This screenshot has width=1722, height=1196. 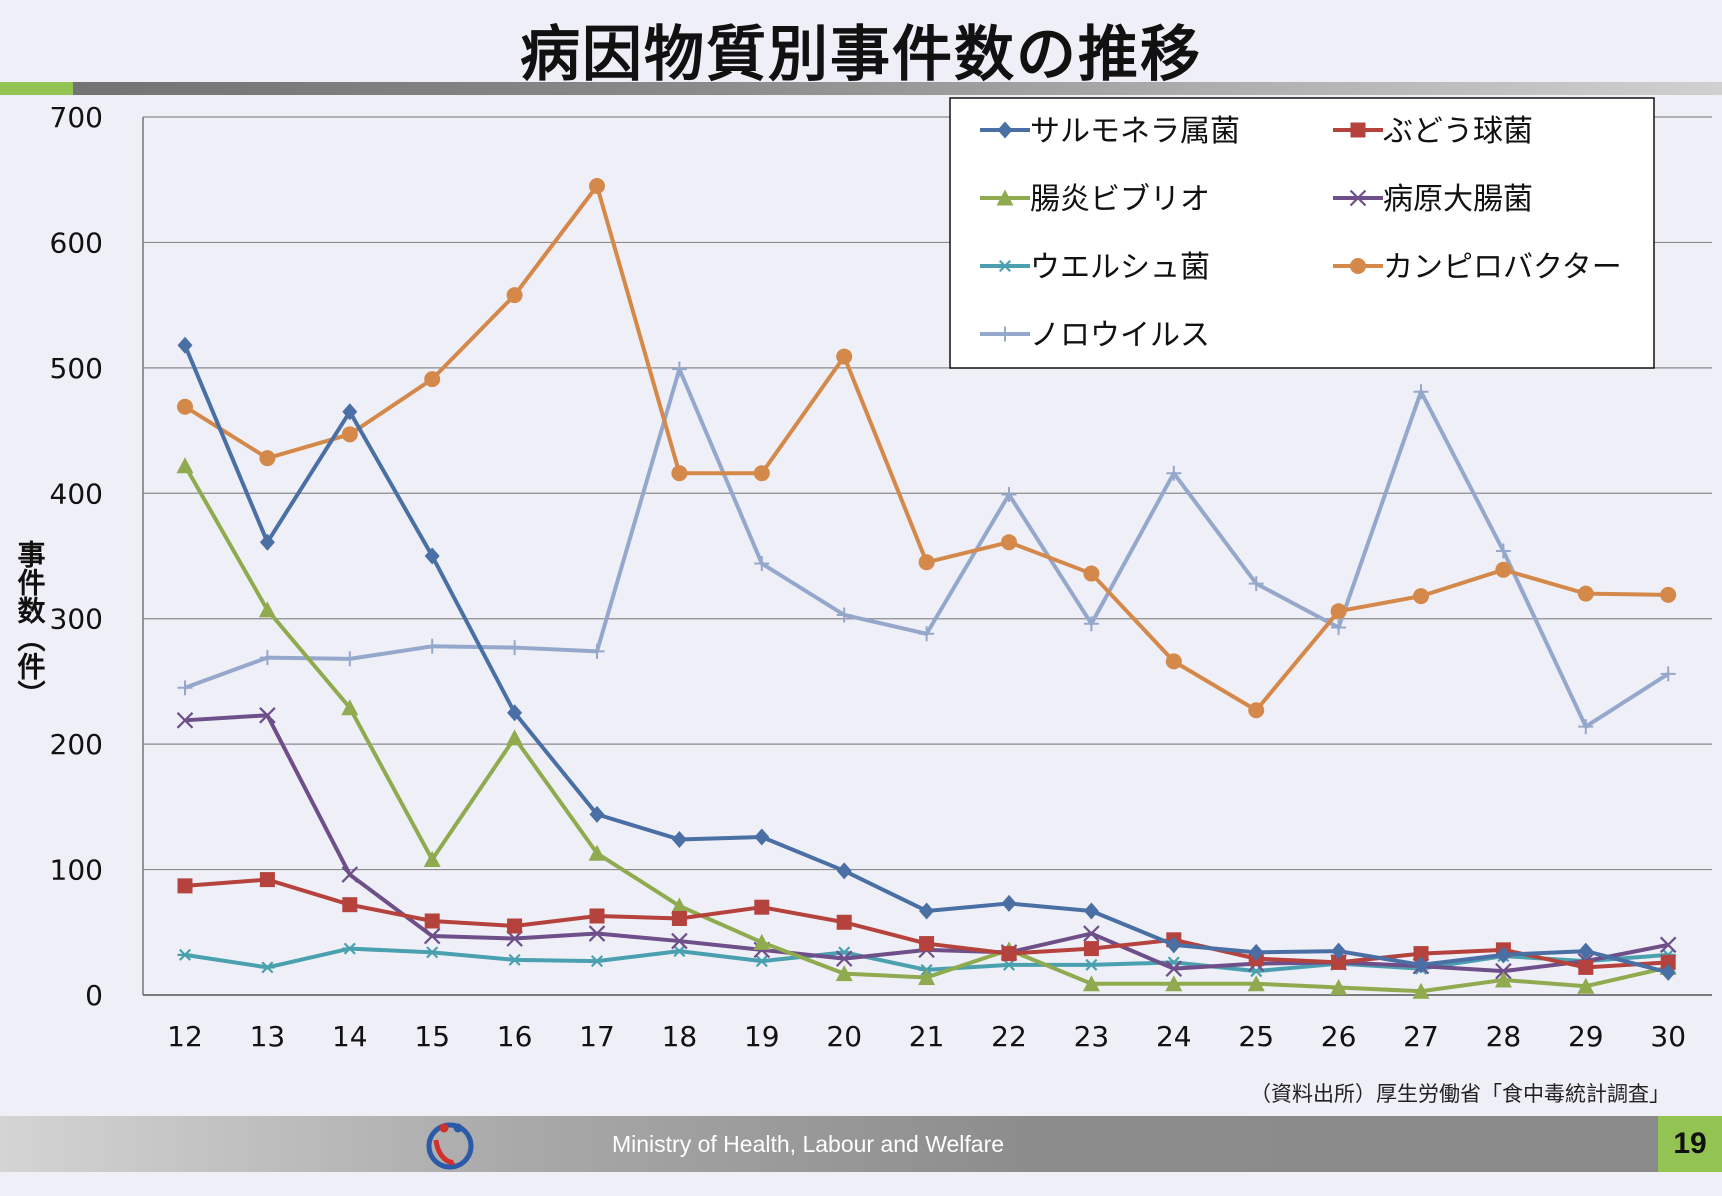 What do you see at coordinates (1092, 1036) in the screenshot?
I see `x-tick-label: 23` at bounding box center [1092, 1036].